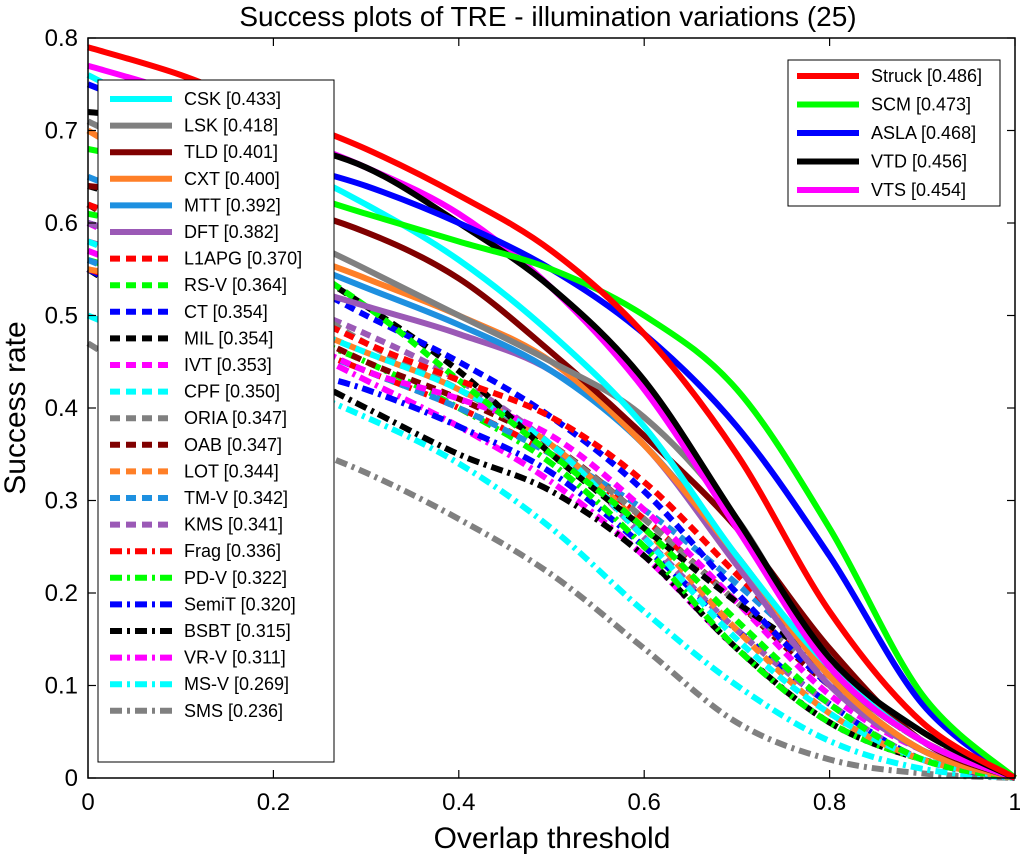  What do you see at coordinates (829, 802) in the screenshot?
I see `x-tick-label: 0.8` at bounding box center [829, 802].